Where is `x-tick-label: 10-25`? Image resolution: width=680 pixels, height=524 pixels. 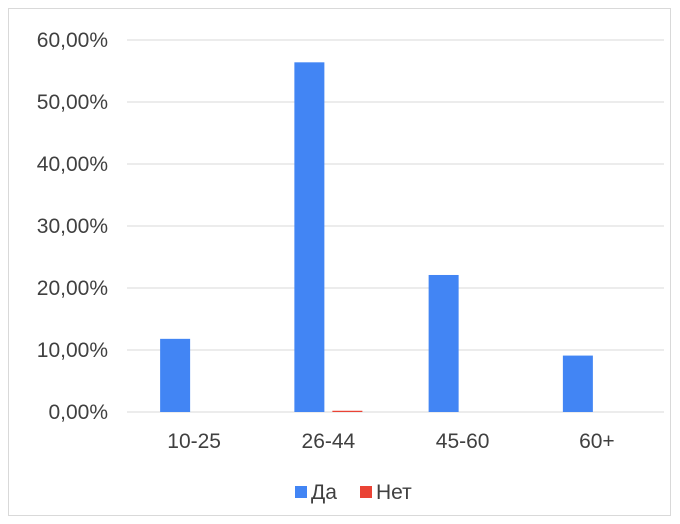
x-tick-label: 10-25 is located at coordinates (194, 441).